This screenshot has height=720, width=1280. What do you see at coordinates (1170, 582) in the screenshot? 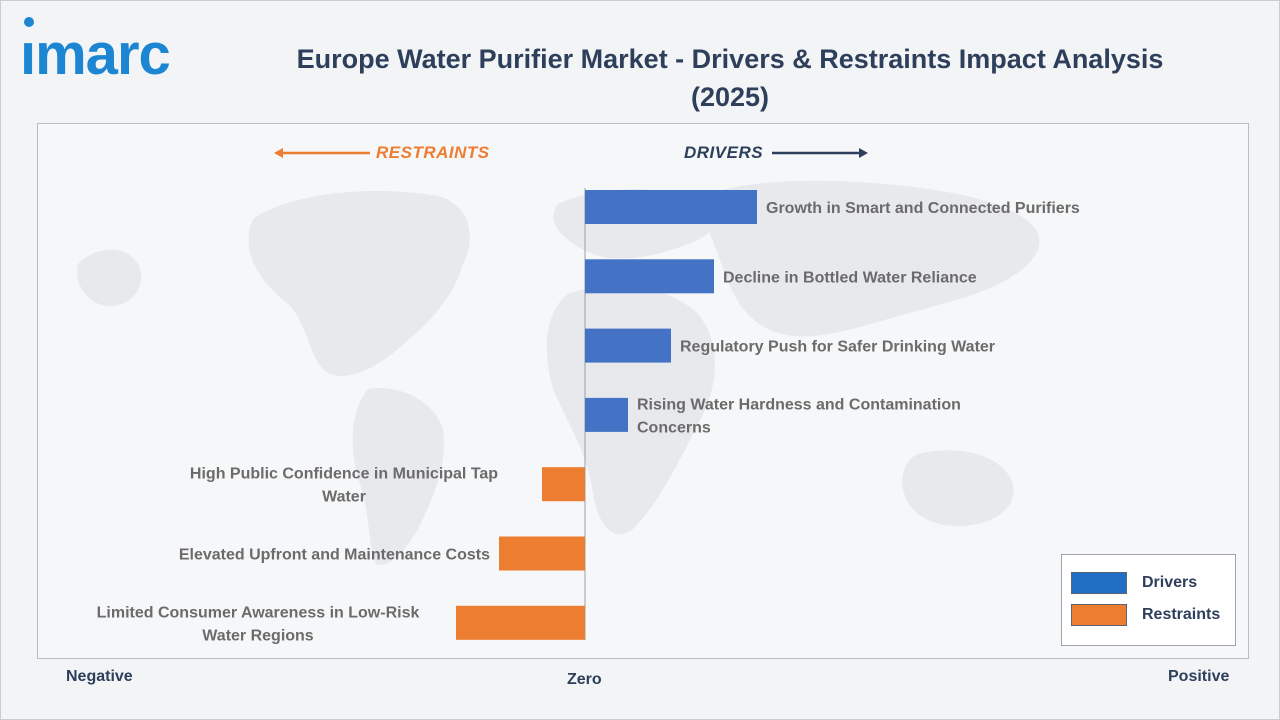
I see `legend-label-drivers: Drivers` at bounding box center [1170, 582].